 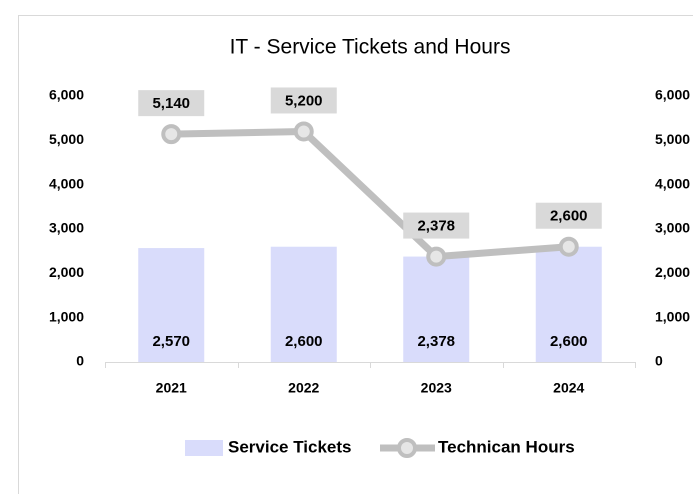 What do you see at coordinates (506, 446) in the screenshot?
I see `legend-label: Technican Hours` at bounding box center [506, 446].